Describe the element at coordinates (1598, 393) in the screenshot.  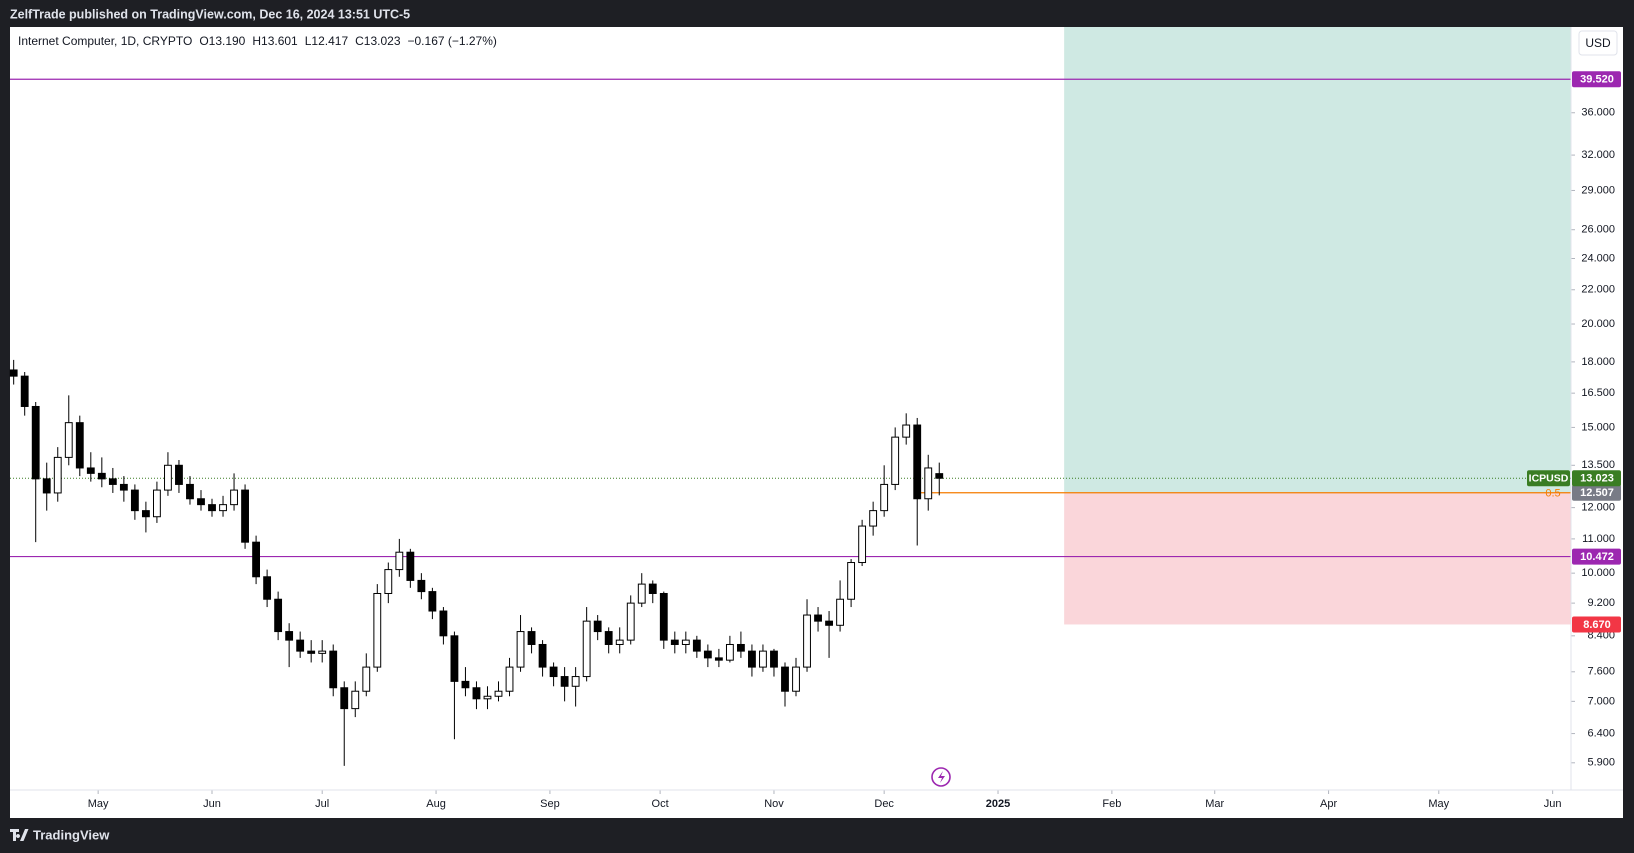
I see `y-tick-label: 16.500` at that location.